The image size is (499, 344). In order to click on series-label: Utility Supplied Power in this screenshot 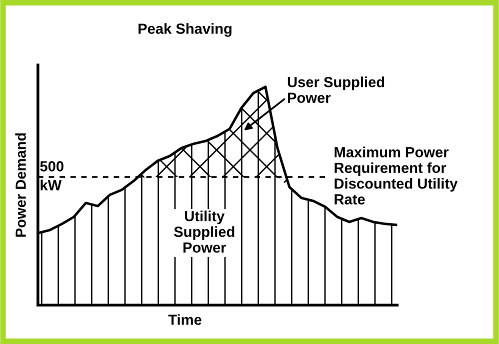, I will do `click(204, 231)`.